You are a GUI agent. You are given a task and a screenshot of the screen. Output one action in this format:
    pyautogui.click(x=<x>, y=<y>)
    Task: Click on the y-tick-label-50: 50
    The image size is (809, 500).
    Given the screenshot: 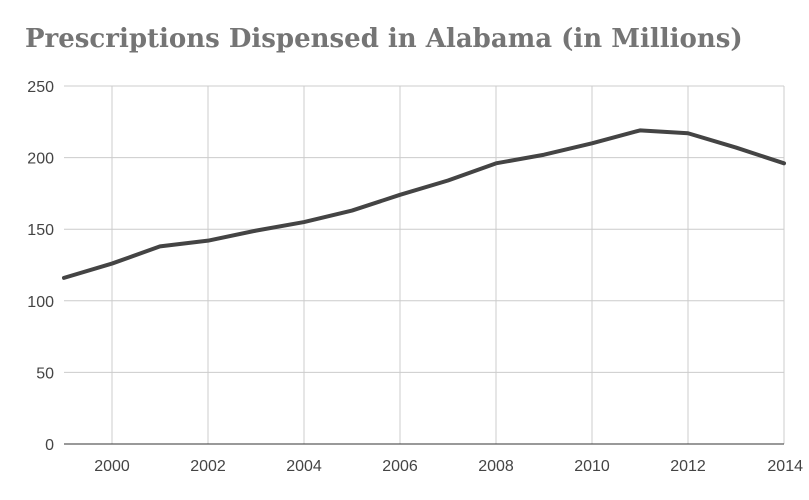 What is the action you would take?
    pyautogui.click(x=45, y=373)
    